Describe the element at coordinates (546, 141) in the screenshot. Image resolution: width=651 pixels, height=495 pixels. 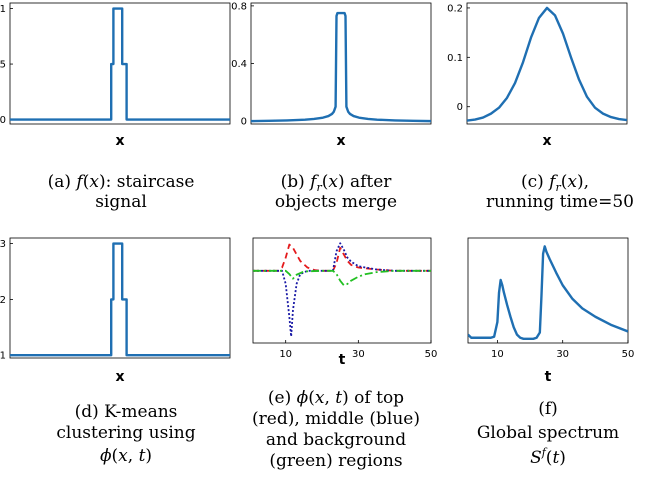
I see `xlabel-c: x` at that location.